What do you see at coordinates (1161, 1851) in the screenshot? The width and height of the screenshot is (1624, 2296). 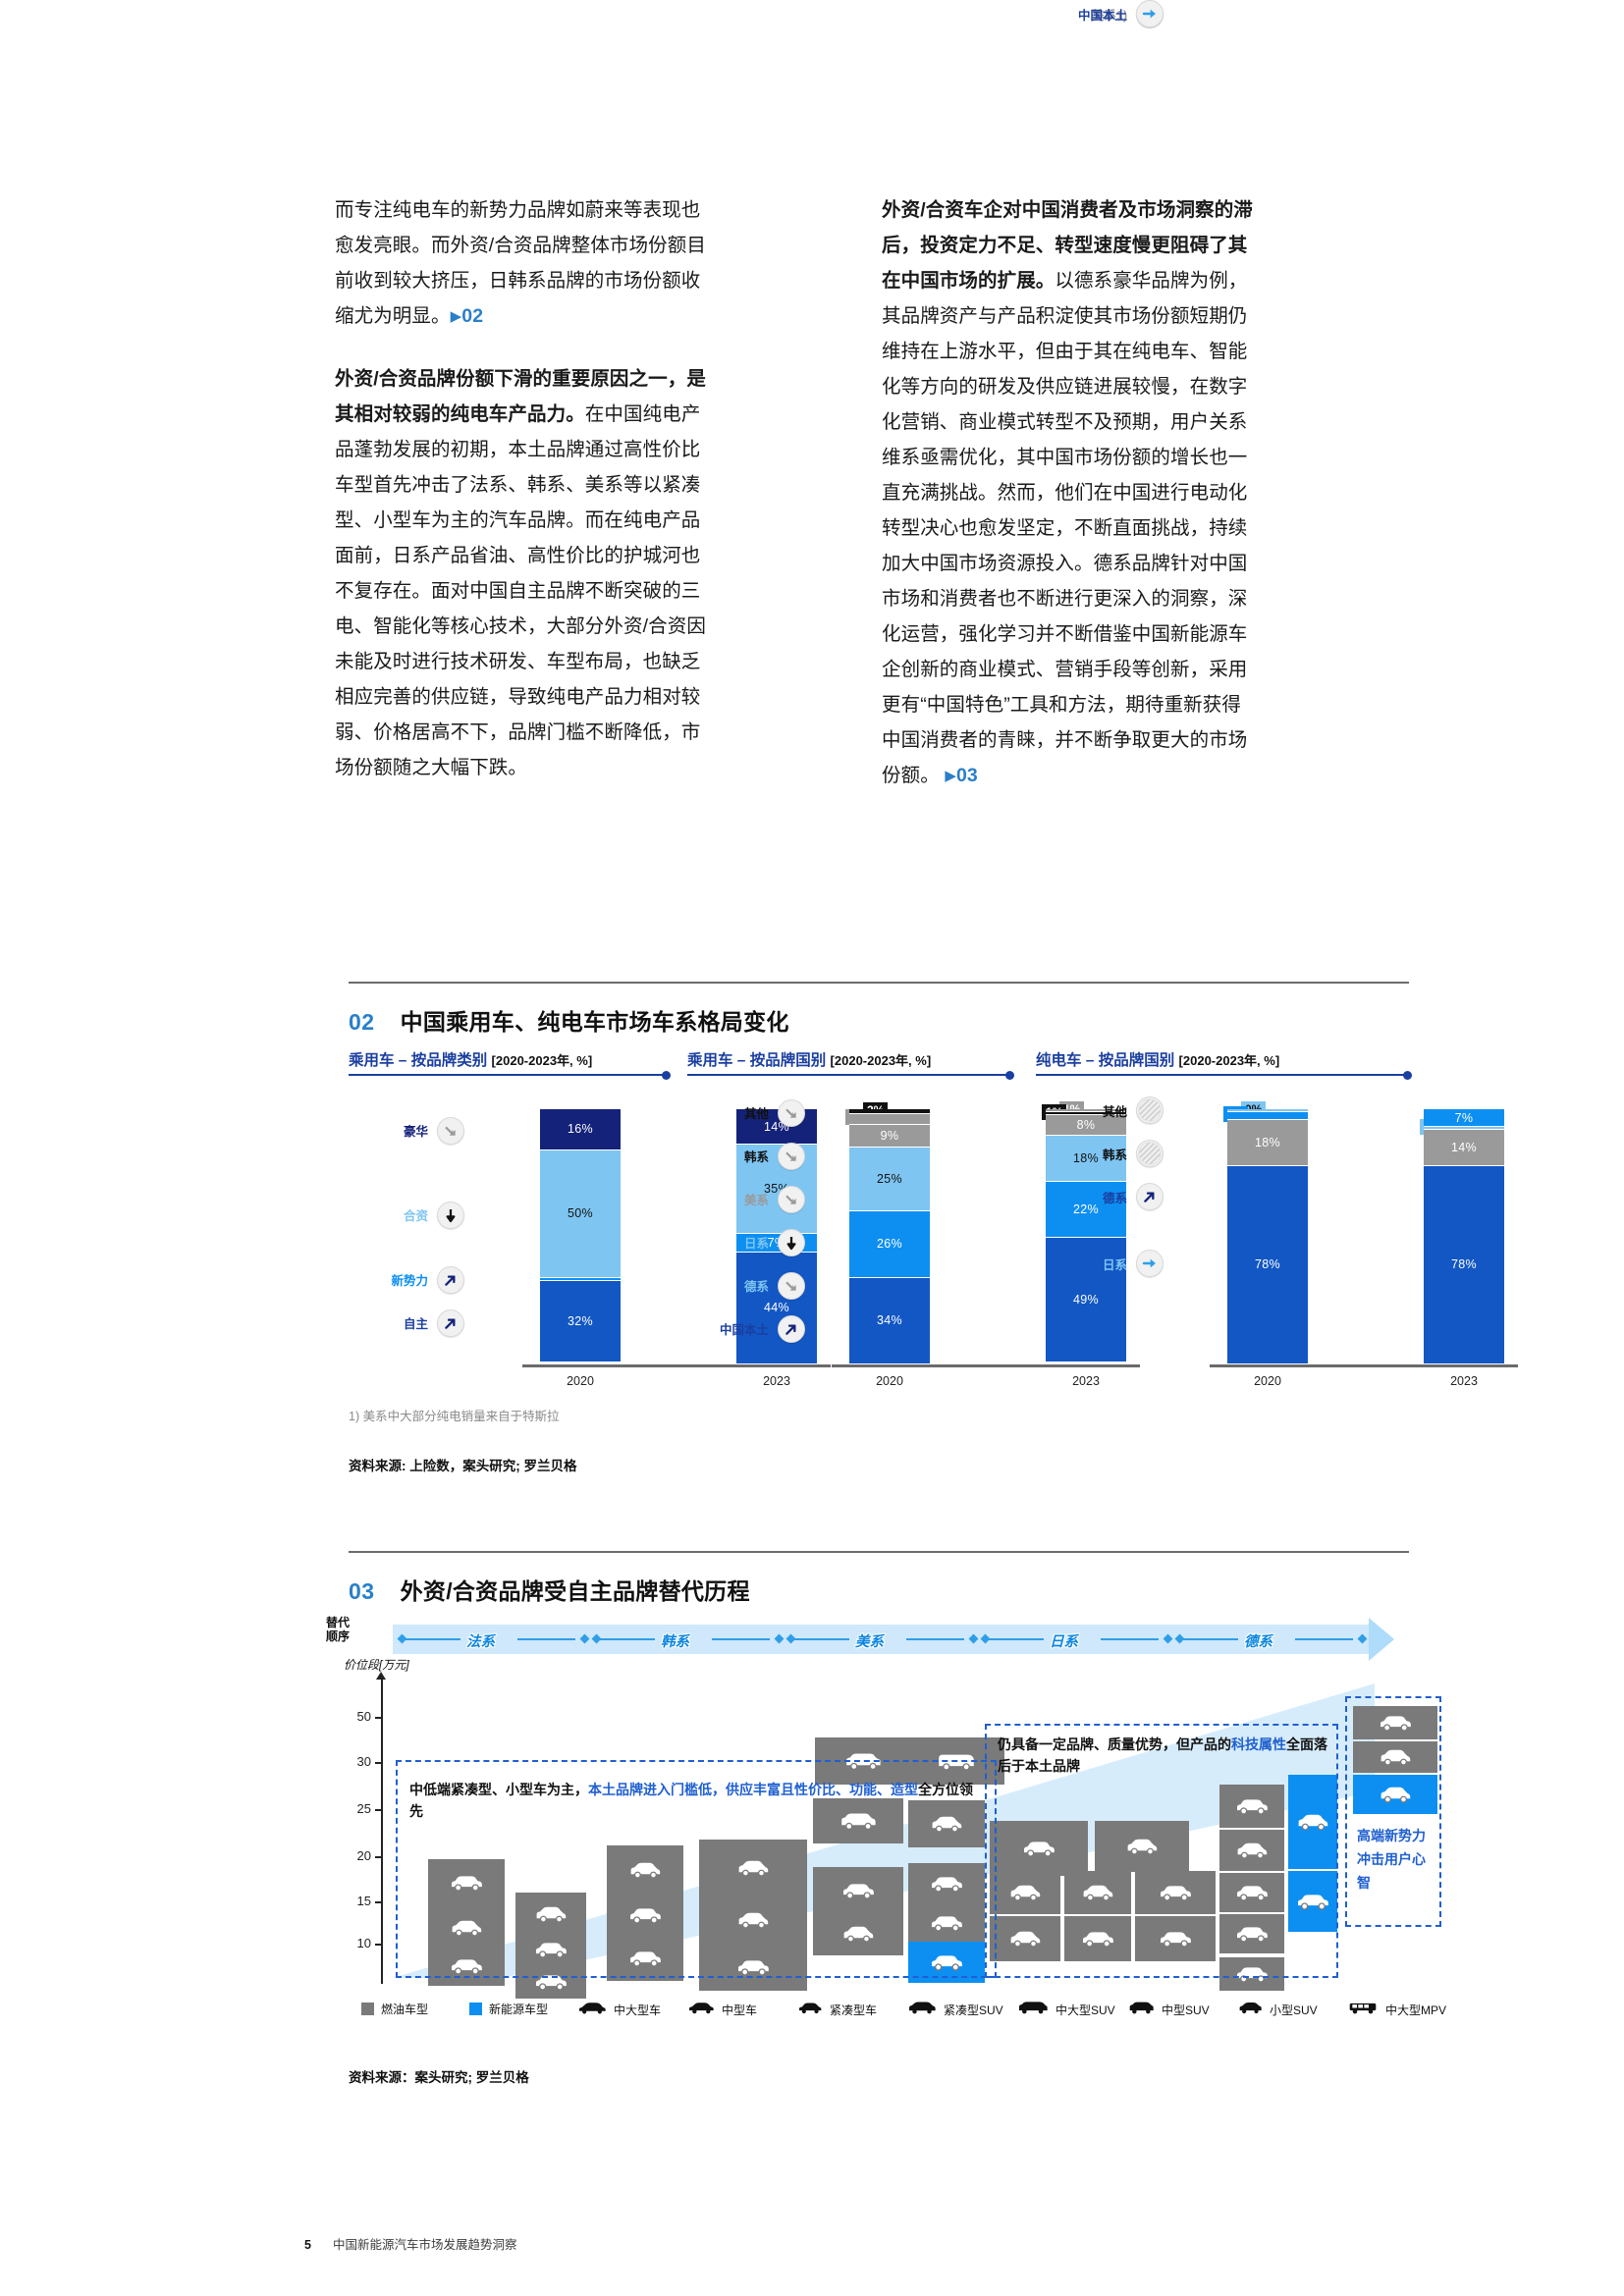 I see `annotation-box-note-legacy` at bounding box center [1161, 1851].